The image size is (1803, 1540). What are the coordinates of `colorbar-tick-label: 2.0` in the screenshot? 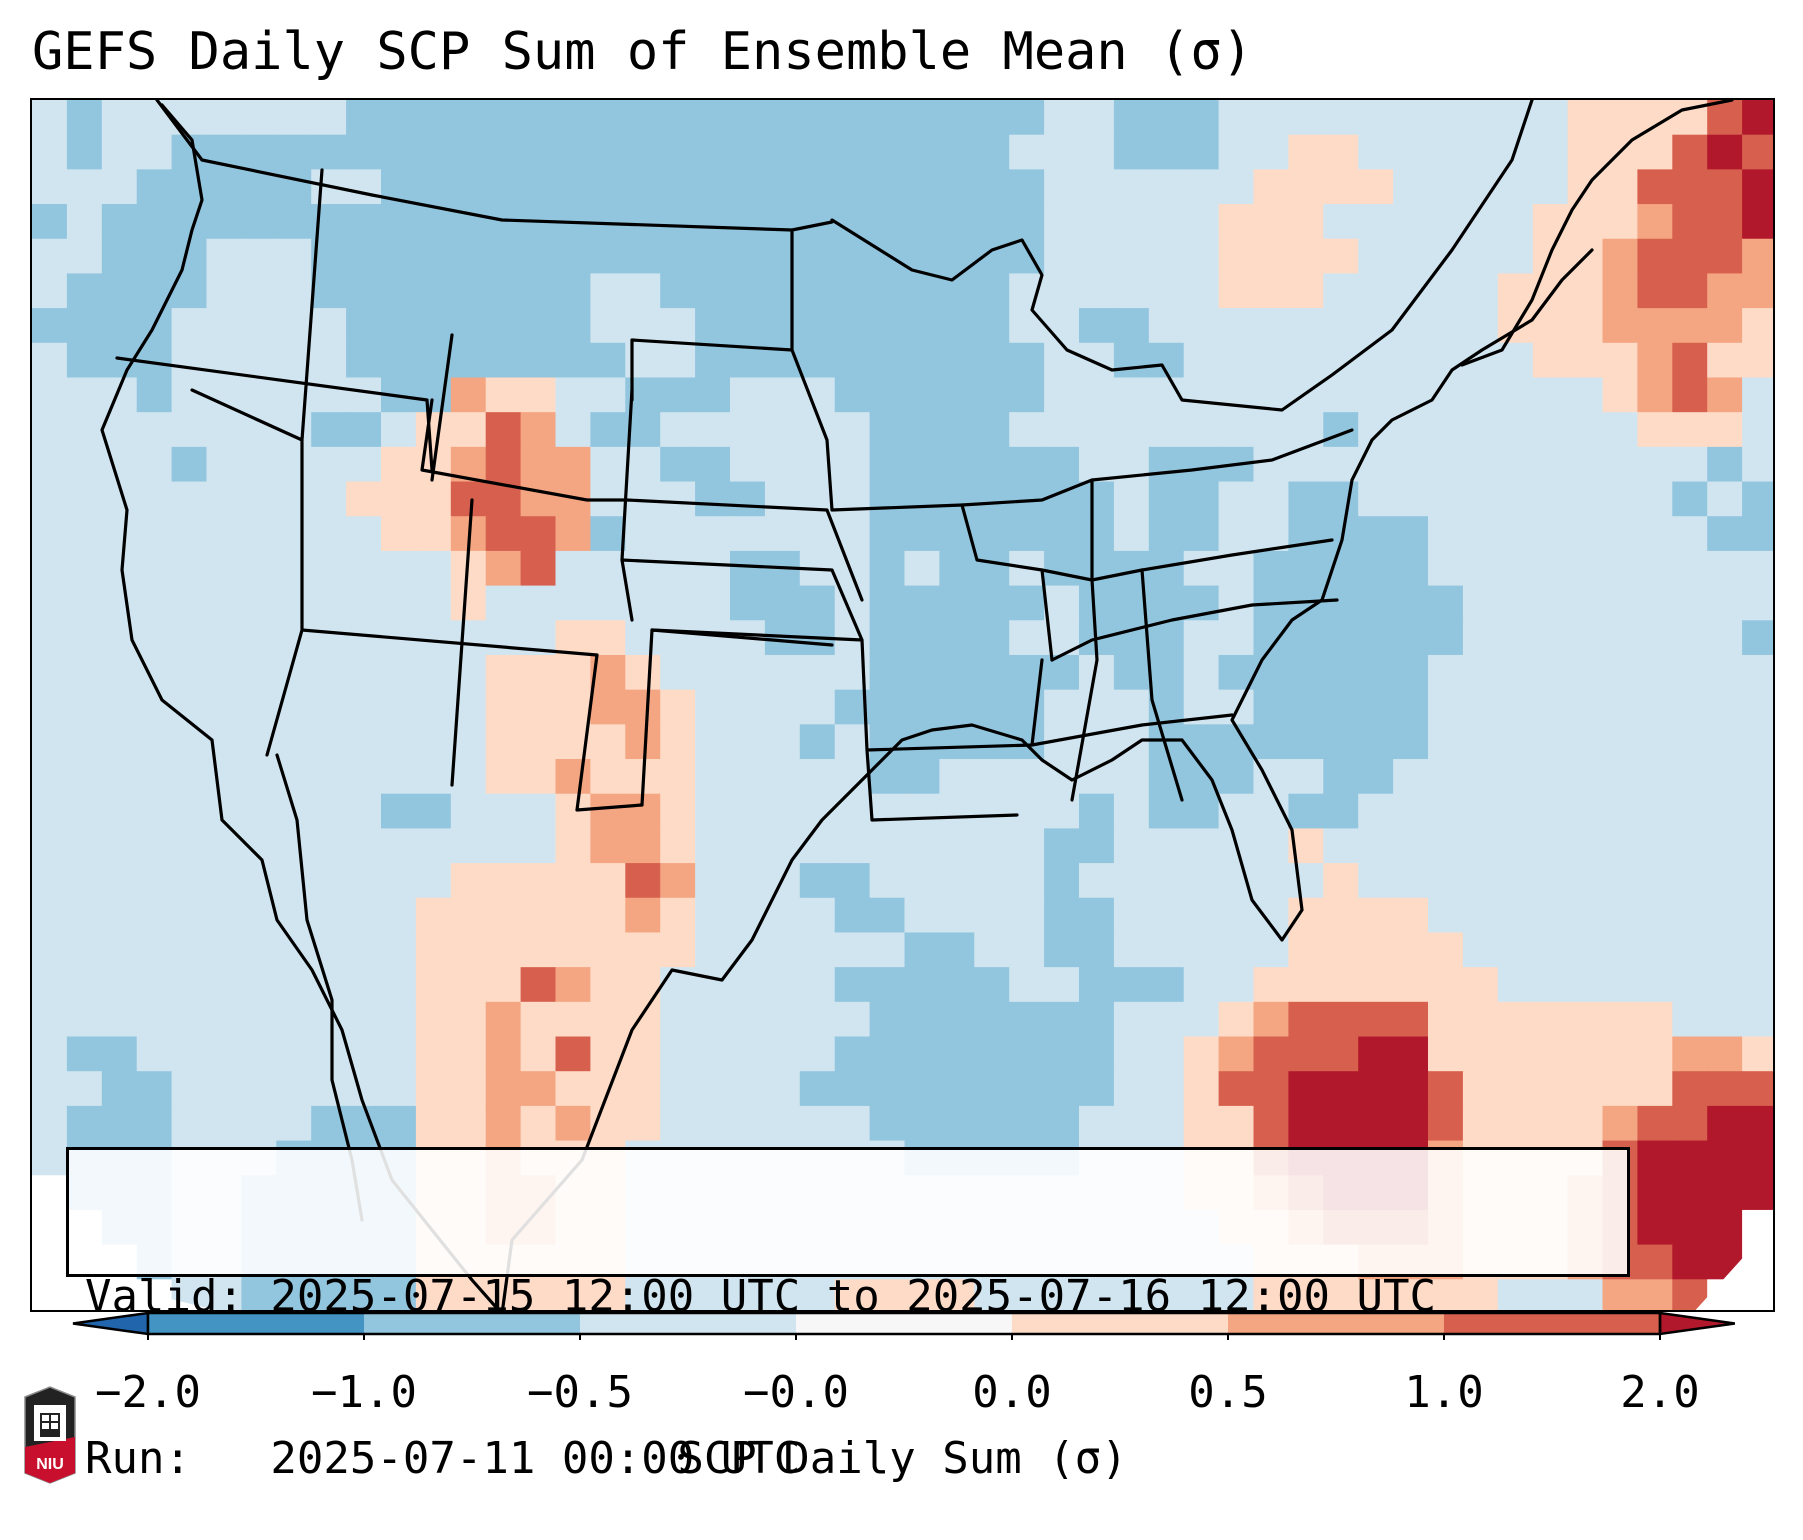 It's located at (1660, 1392).